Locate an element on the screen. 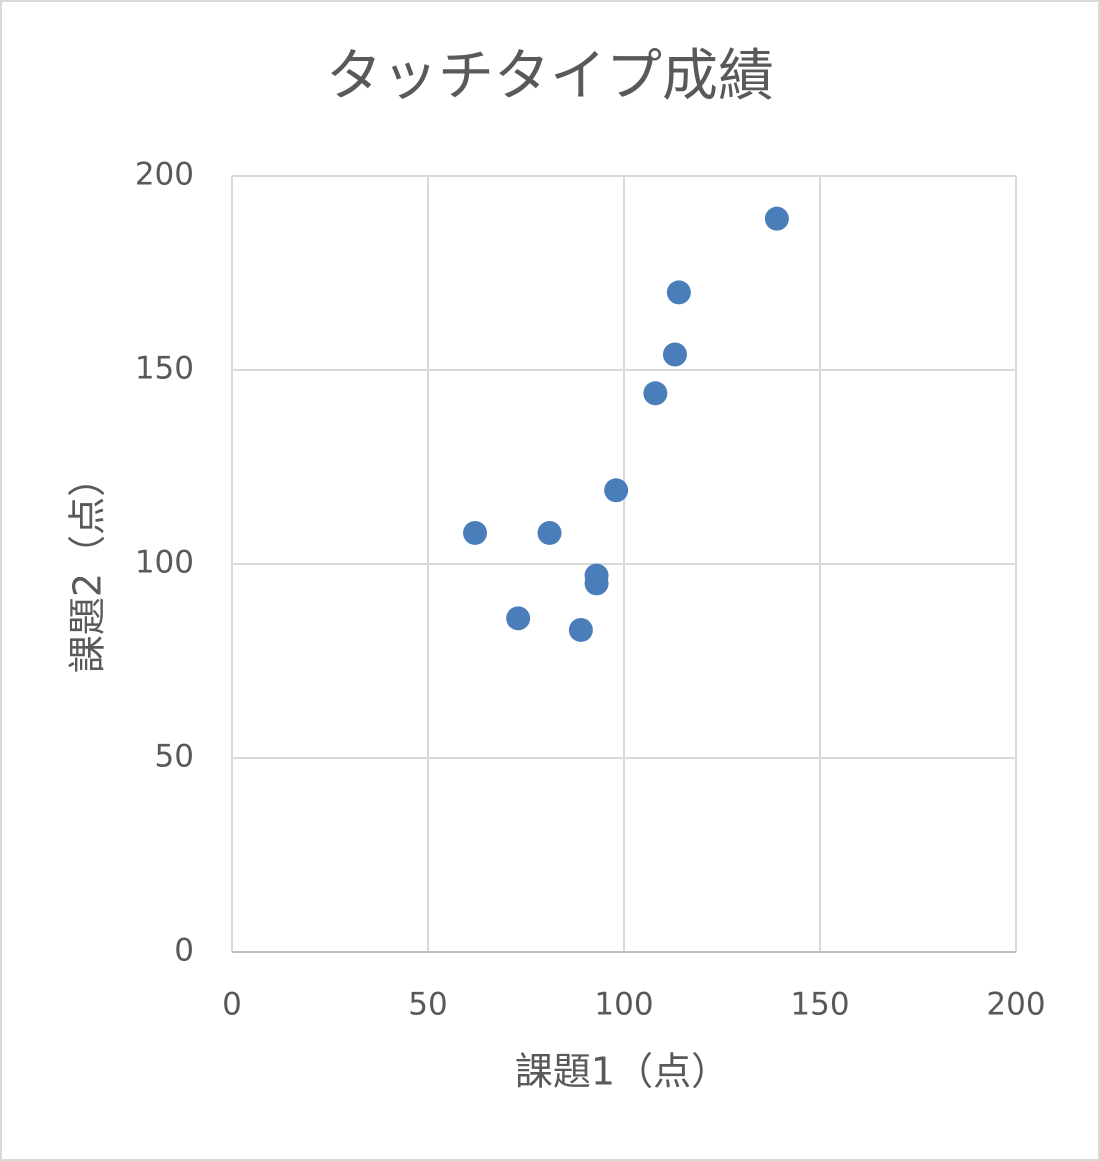 This screenshot has height=1161, width=1100. x-axis-title: 課題1（点） is located at coordinates (622, 1072).